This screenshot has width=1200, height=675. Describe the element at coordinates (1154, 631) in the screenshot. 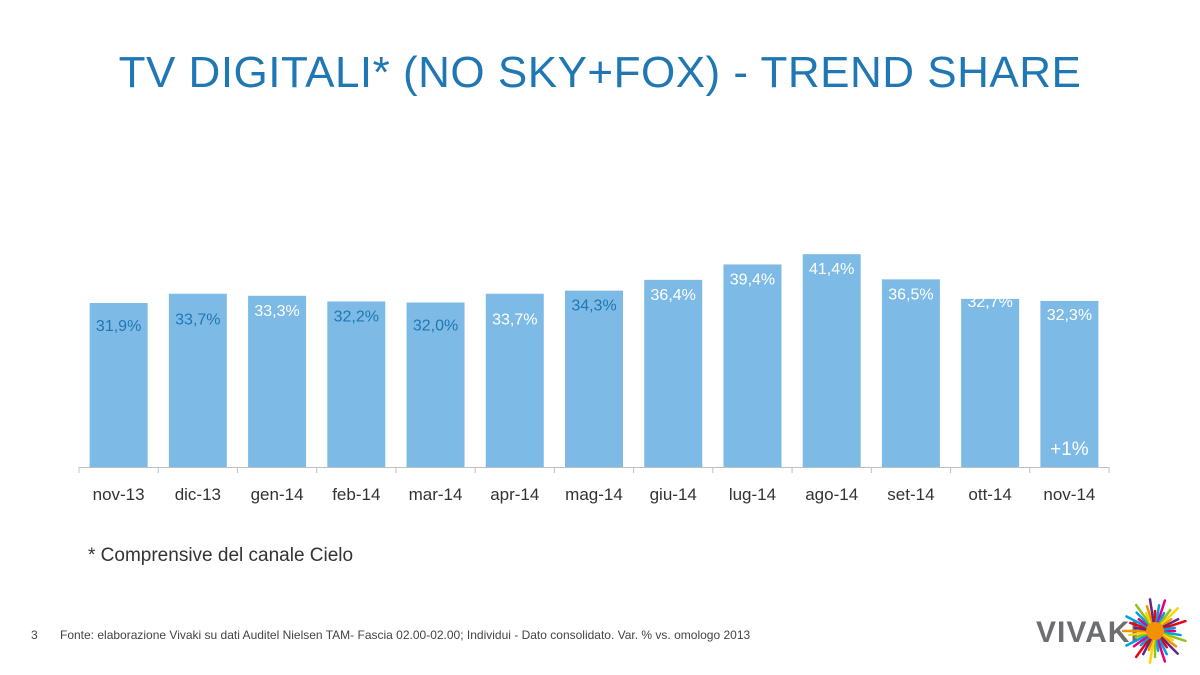

I see `logo-burst-icon` at that location.